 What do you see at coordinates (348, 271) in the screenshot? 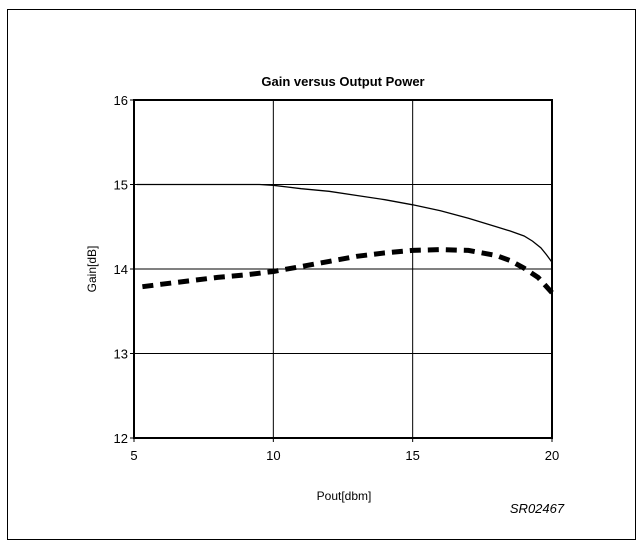
I see `series-line-dashed` at bounding box center [348, 271].